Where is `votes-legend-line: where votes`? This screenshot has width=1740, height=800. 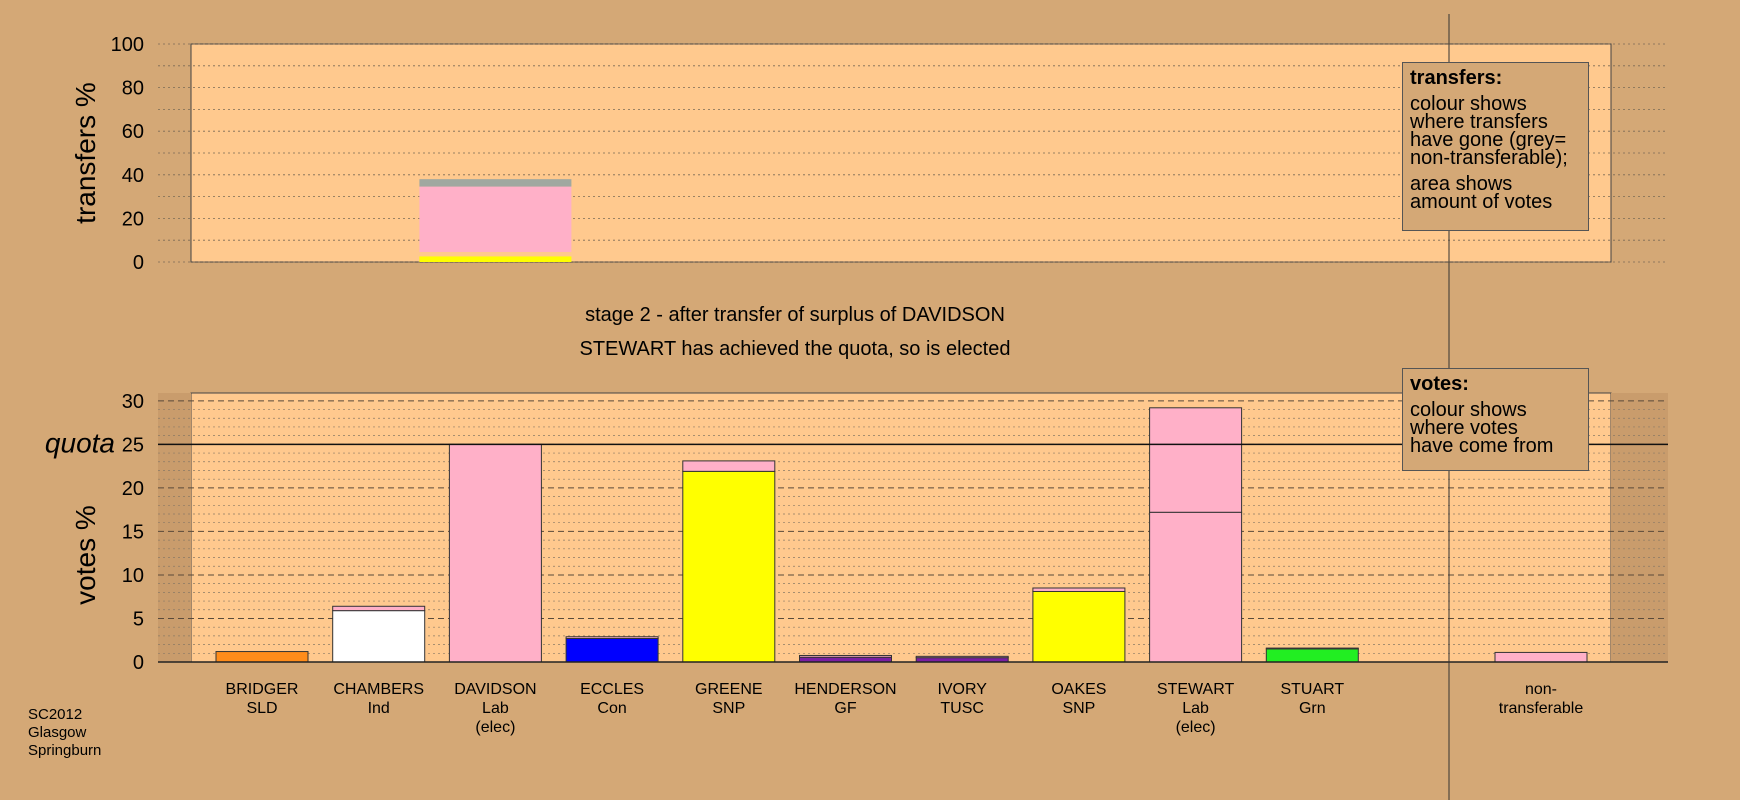
votes-legend-line: where votes is located at coordinates (1464, 428).